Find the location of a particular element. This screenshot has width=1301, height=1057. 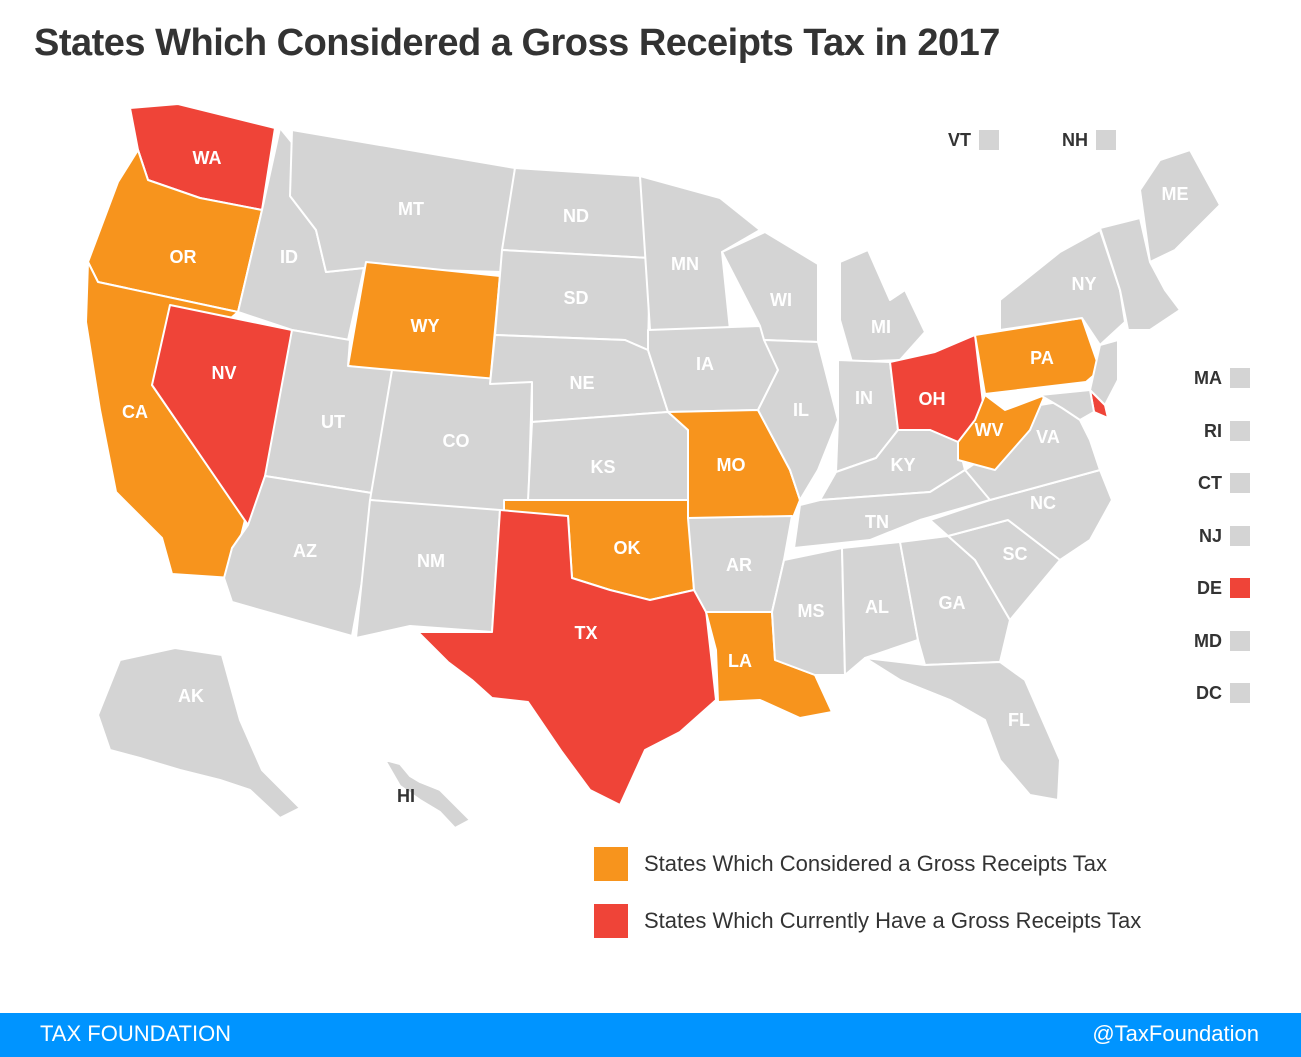

small-state-ma: MA is located at coordinates (1222, 378).